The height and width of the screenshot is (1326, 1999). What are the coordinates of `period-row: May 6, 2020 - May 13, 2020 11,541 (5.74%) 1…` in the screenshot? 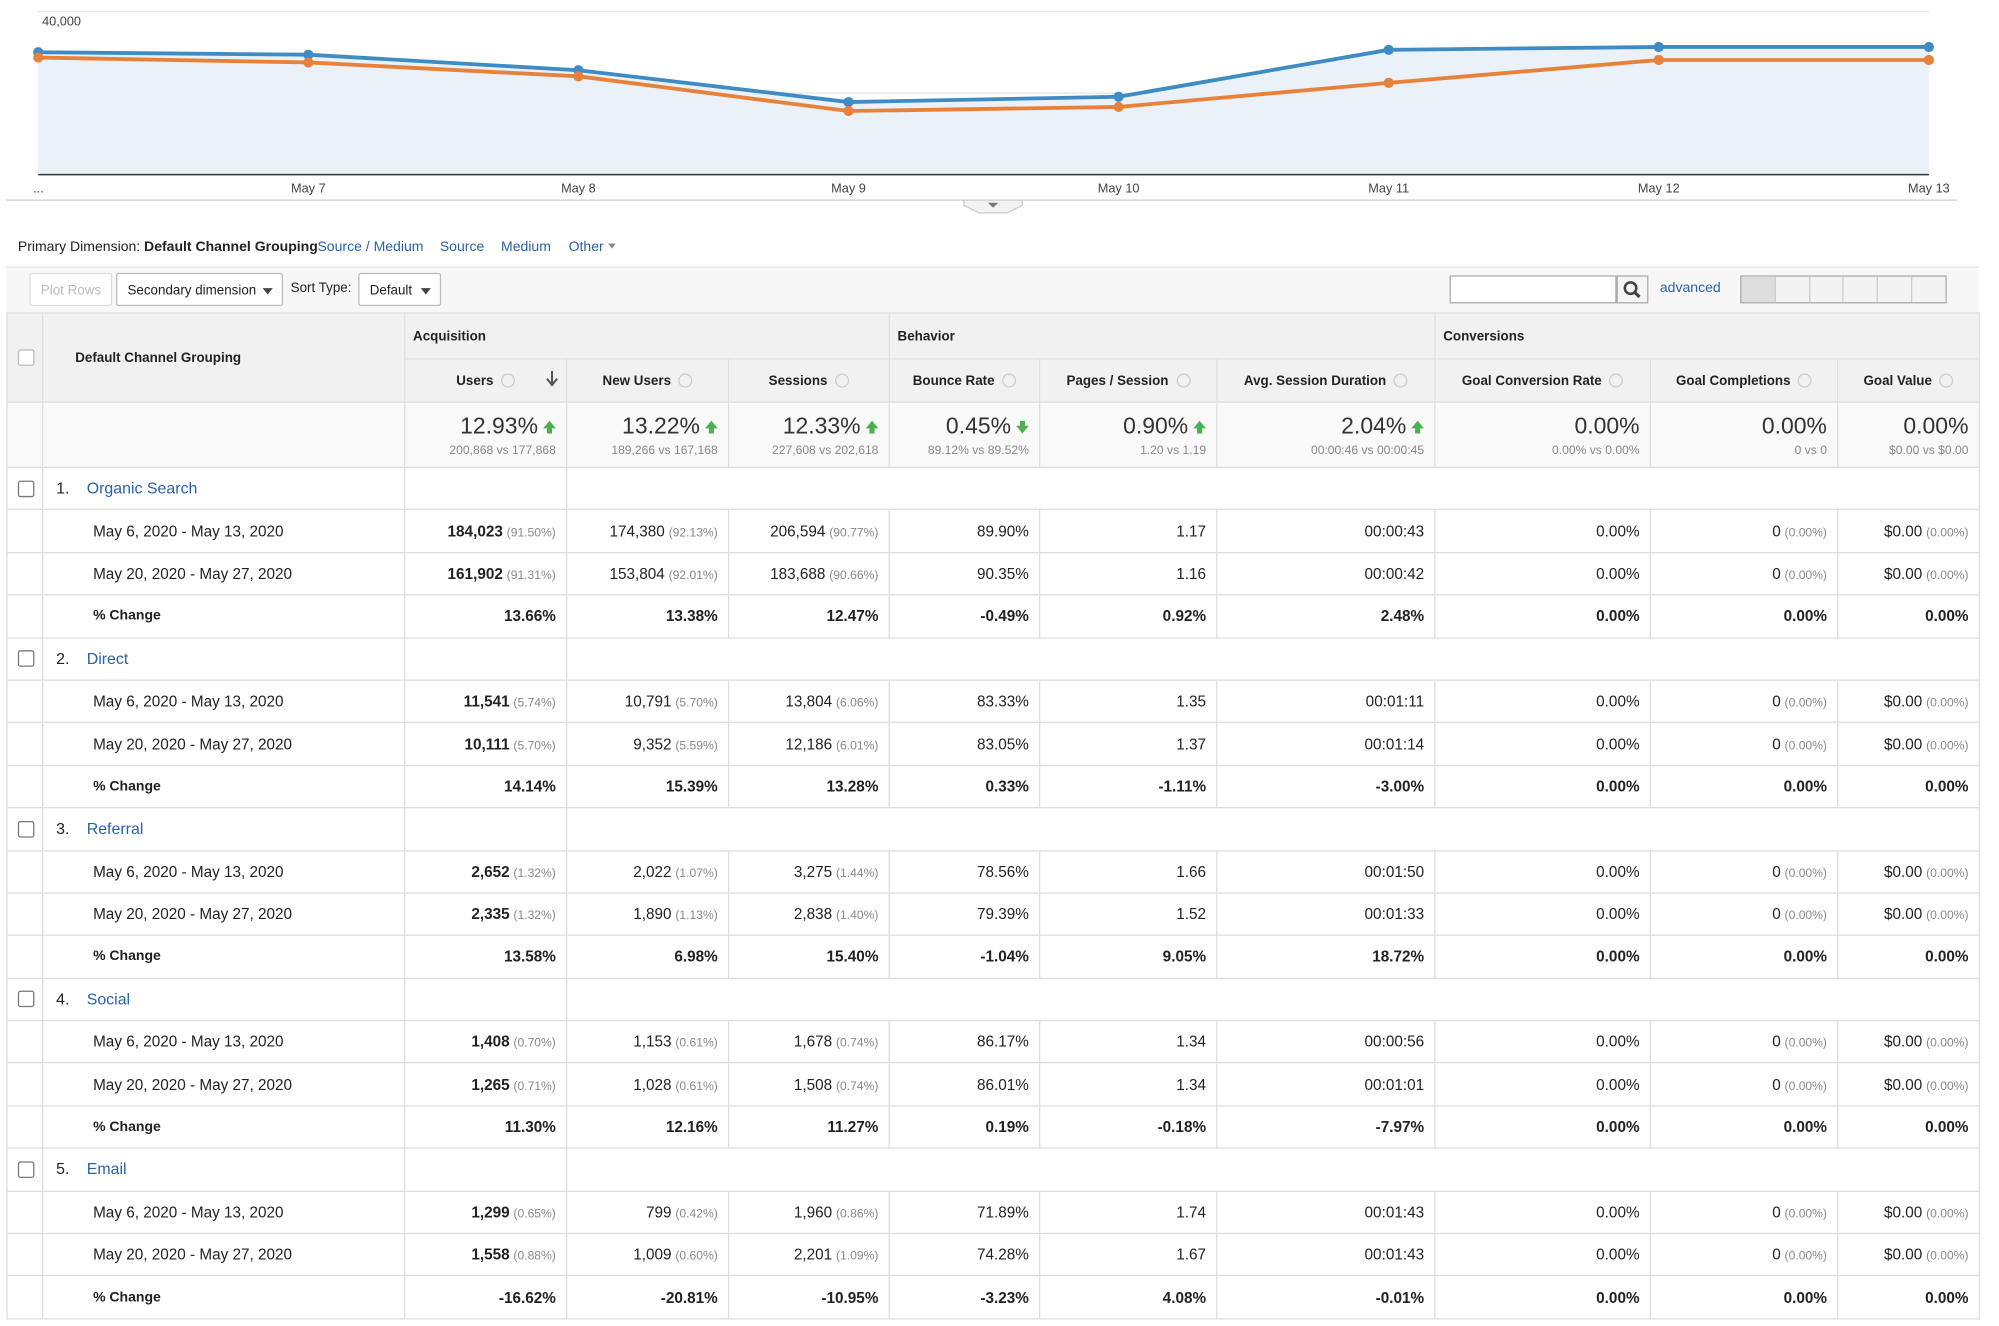 It's located at (993, 701).